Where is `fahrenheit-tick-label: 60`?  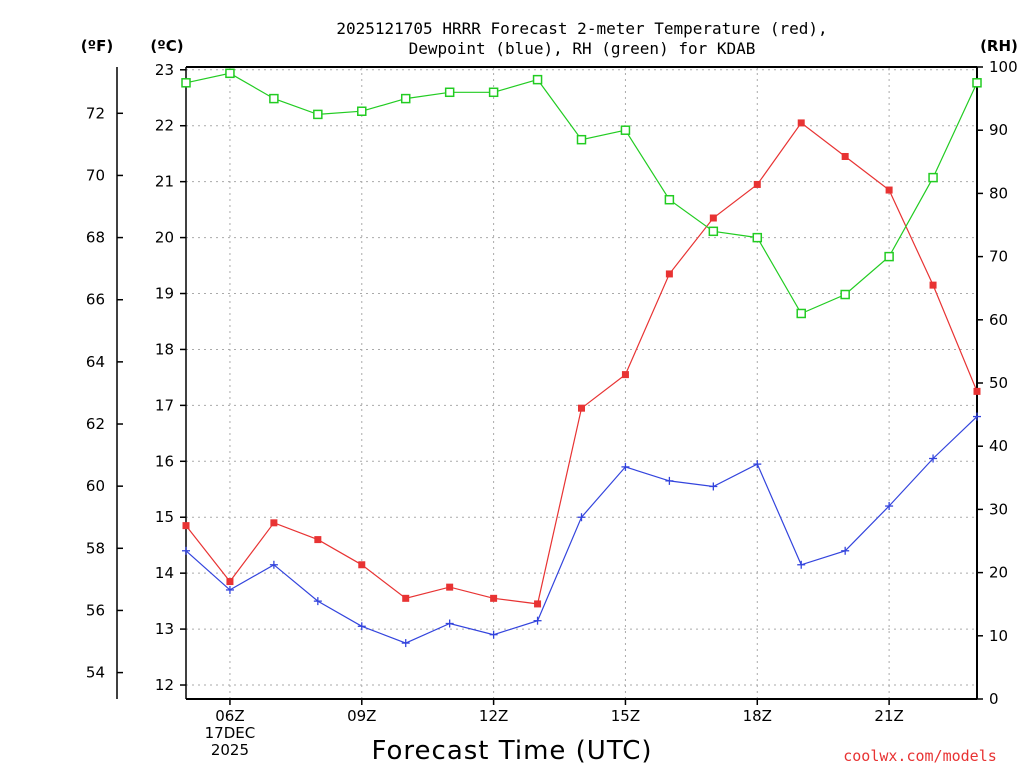
fahrenheit-tick-label: 60 is located at coordinates (95, 486).